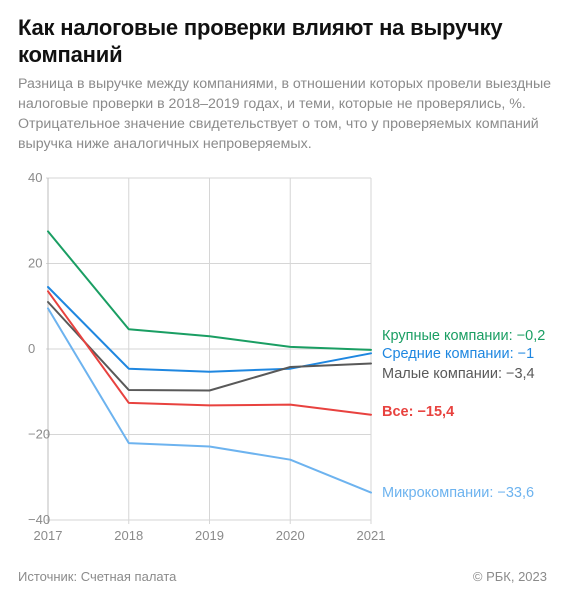 The height and width of the screenshot is (600, 569). I want to click on x-tick-label: 2017, so click(48, 535).